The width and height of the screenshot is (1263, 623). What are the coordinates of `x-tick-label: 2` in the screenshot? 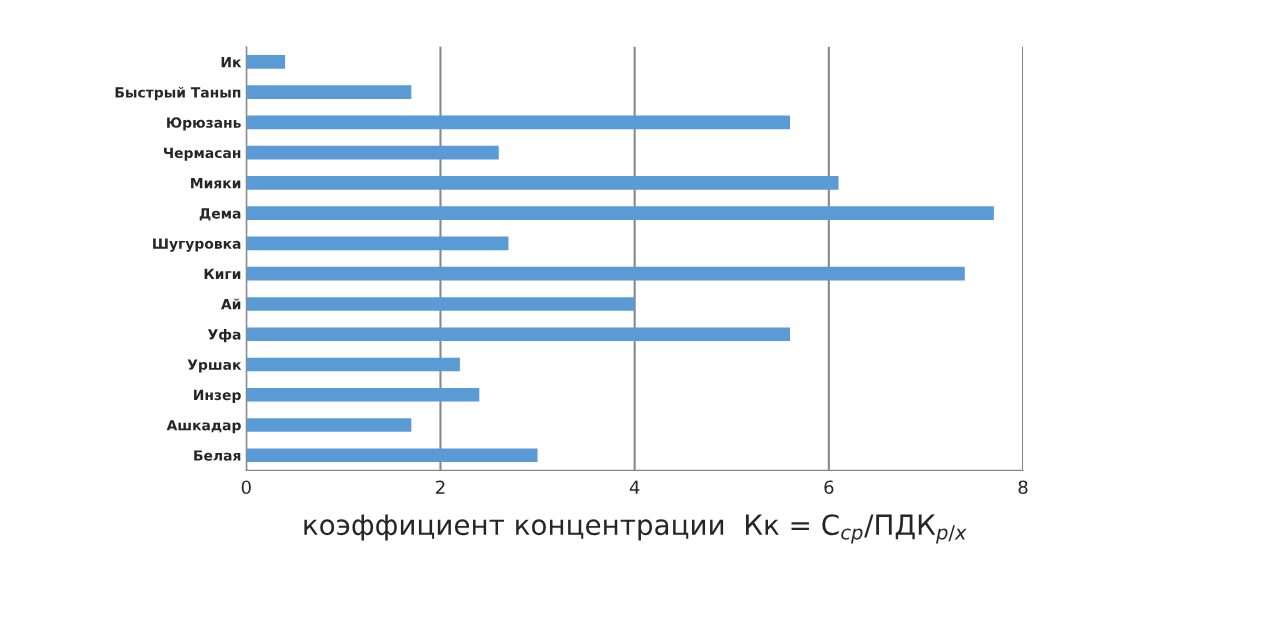 It's located at (440, 487).